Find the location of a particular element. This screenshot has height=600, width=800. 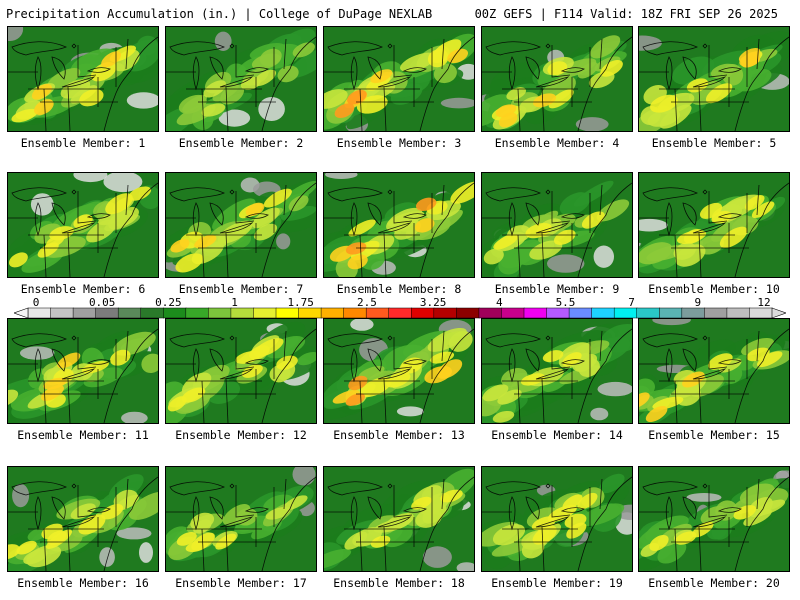

ensemble-member-label: Ensemble Member: 2 is located at coordinates (241, 143).